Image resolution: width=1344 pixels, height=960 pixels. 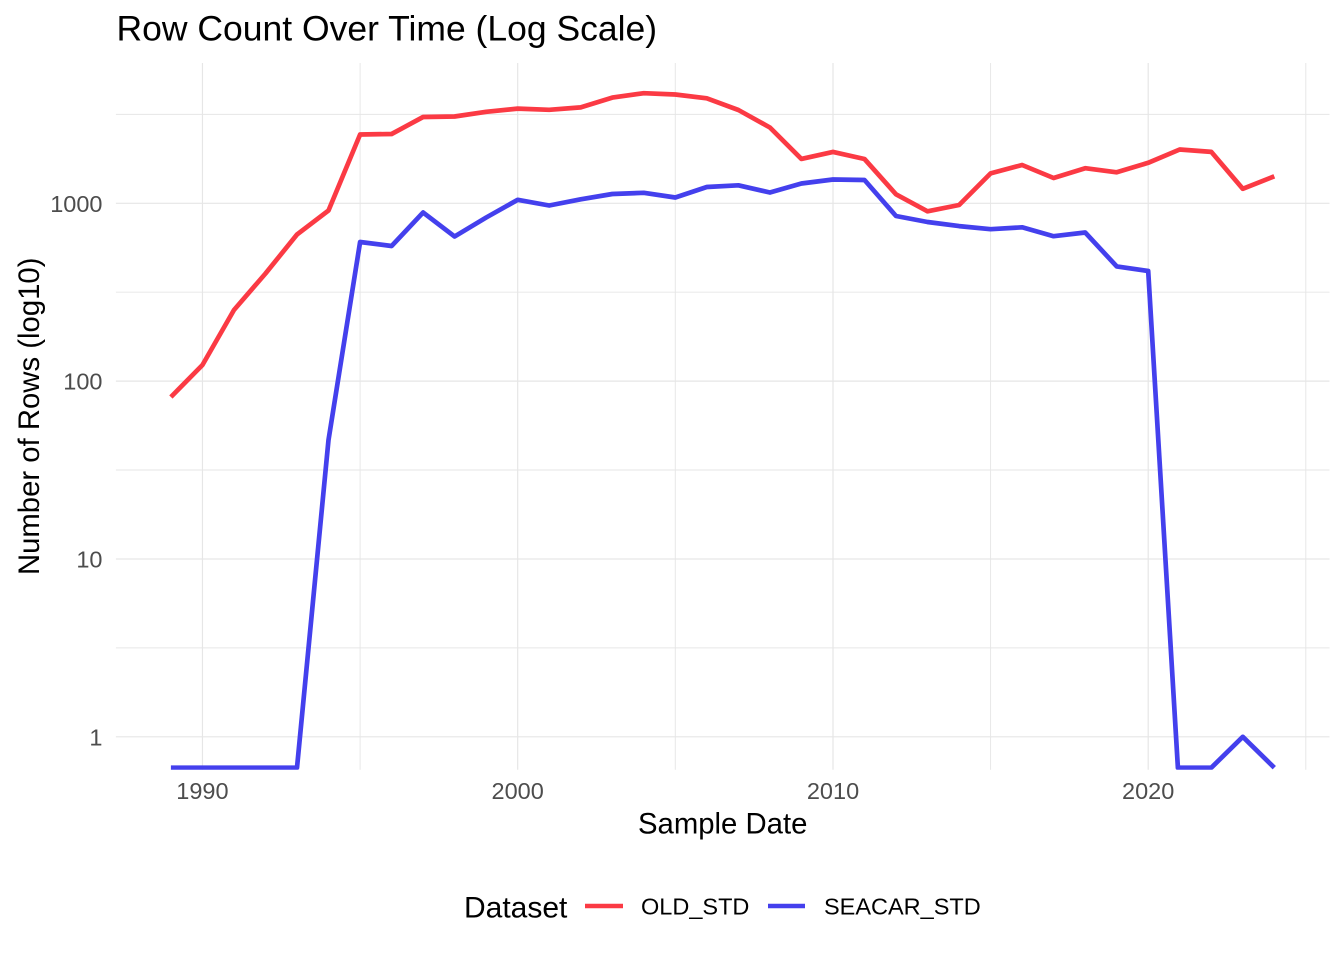 What do you see at coordinates (29, 417) in the screenshot?
I see `svg-text: Number of Rows (log10)` at bounding box center [29, 417].